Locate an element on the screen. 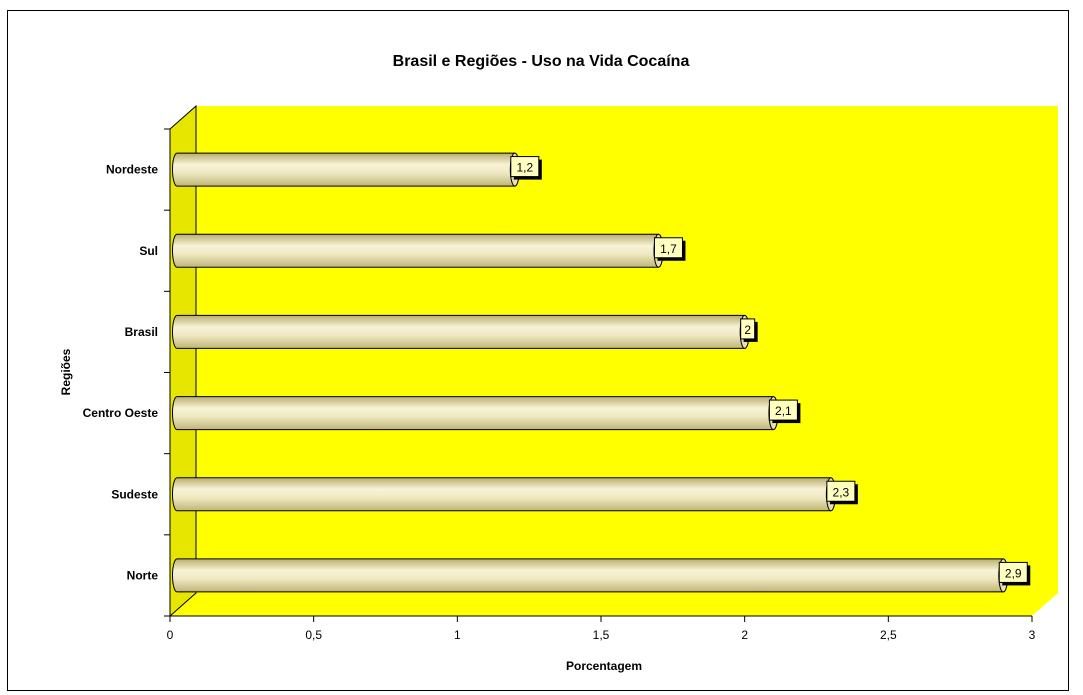 The image size is (1083, 695). category-label: Norte is located at coordinates (143, 575).